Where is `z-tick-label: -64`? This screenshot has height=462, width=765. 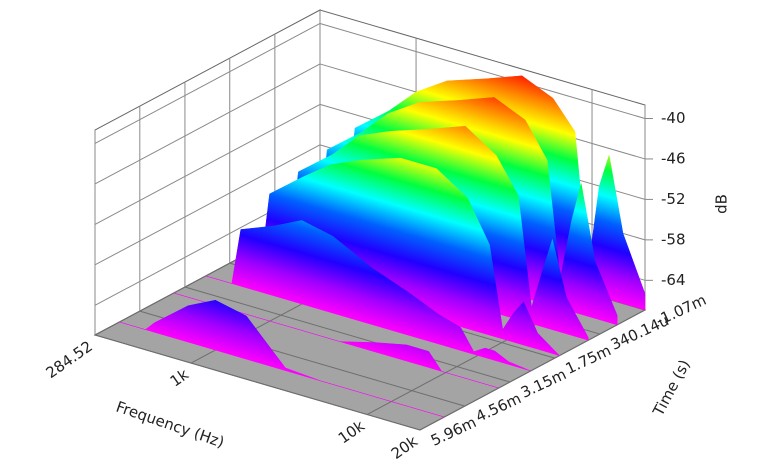 z-tick-label: -64 is located at coordinates (673, 280).